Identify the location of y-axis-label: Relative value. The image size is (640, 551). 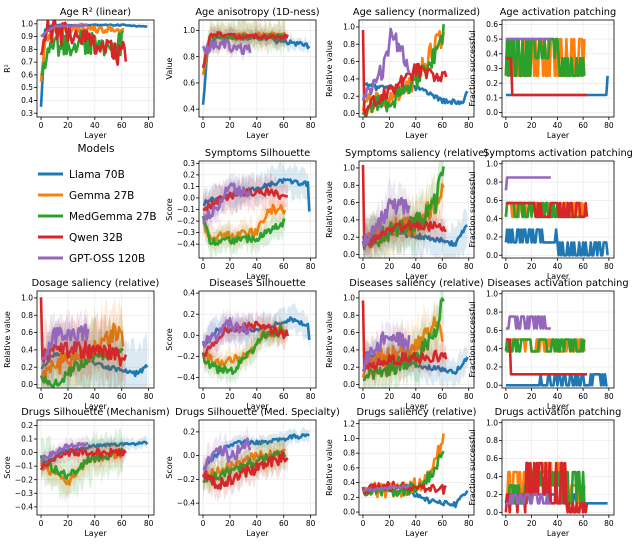
(7, 339).